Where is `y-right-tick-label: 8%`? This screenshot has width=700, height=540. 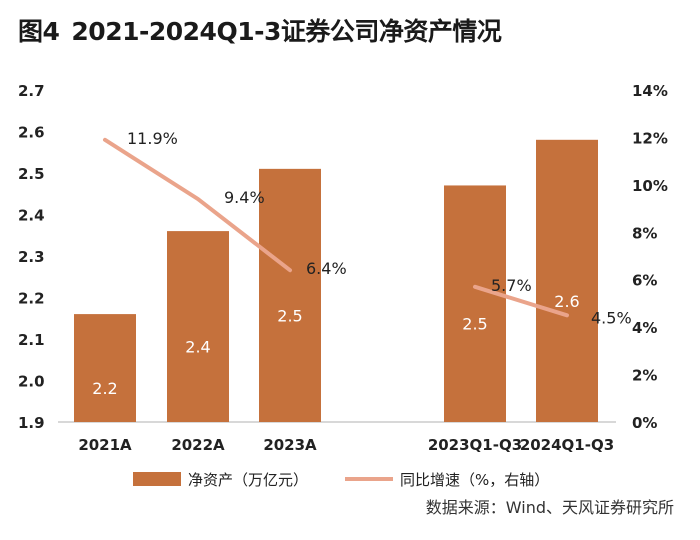
y-right-tick-label: 8% is located at coordinates (644, 233).